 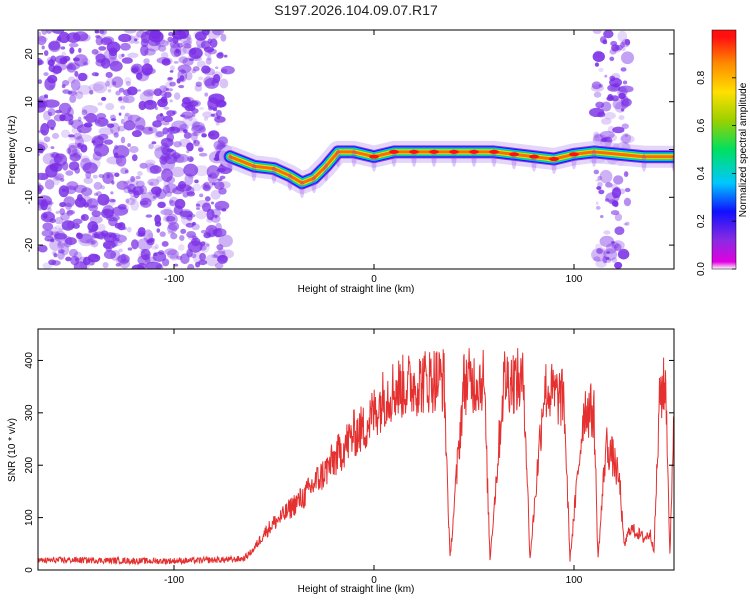 What do you see at coordinates (29, 102) in the screenshot?
I see `spectrogram-y-tick-label: 10` at bounding box center [29, 102].